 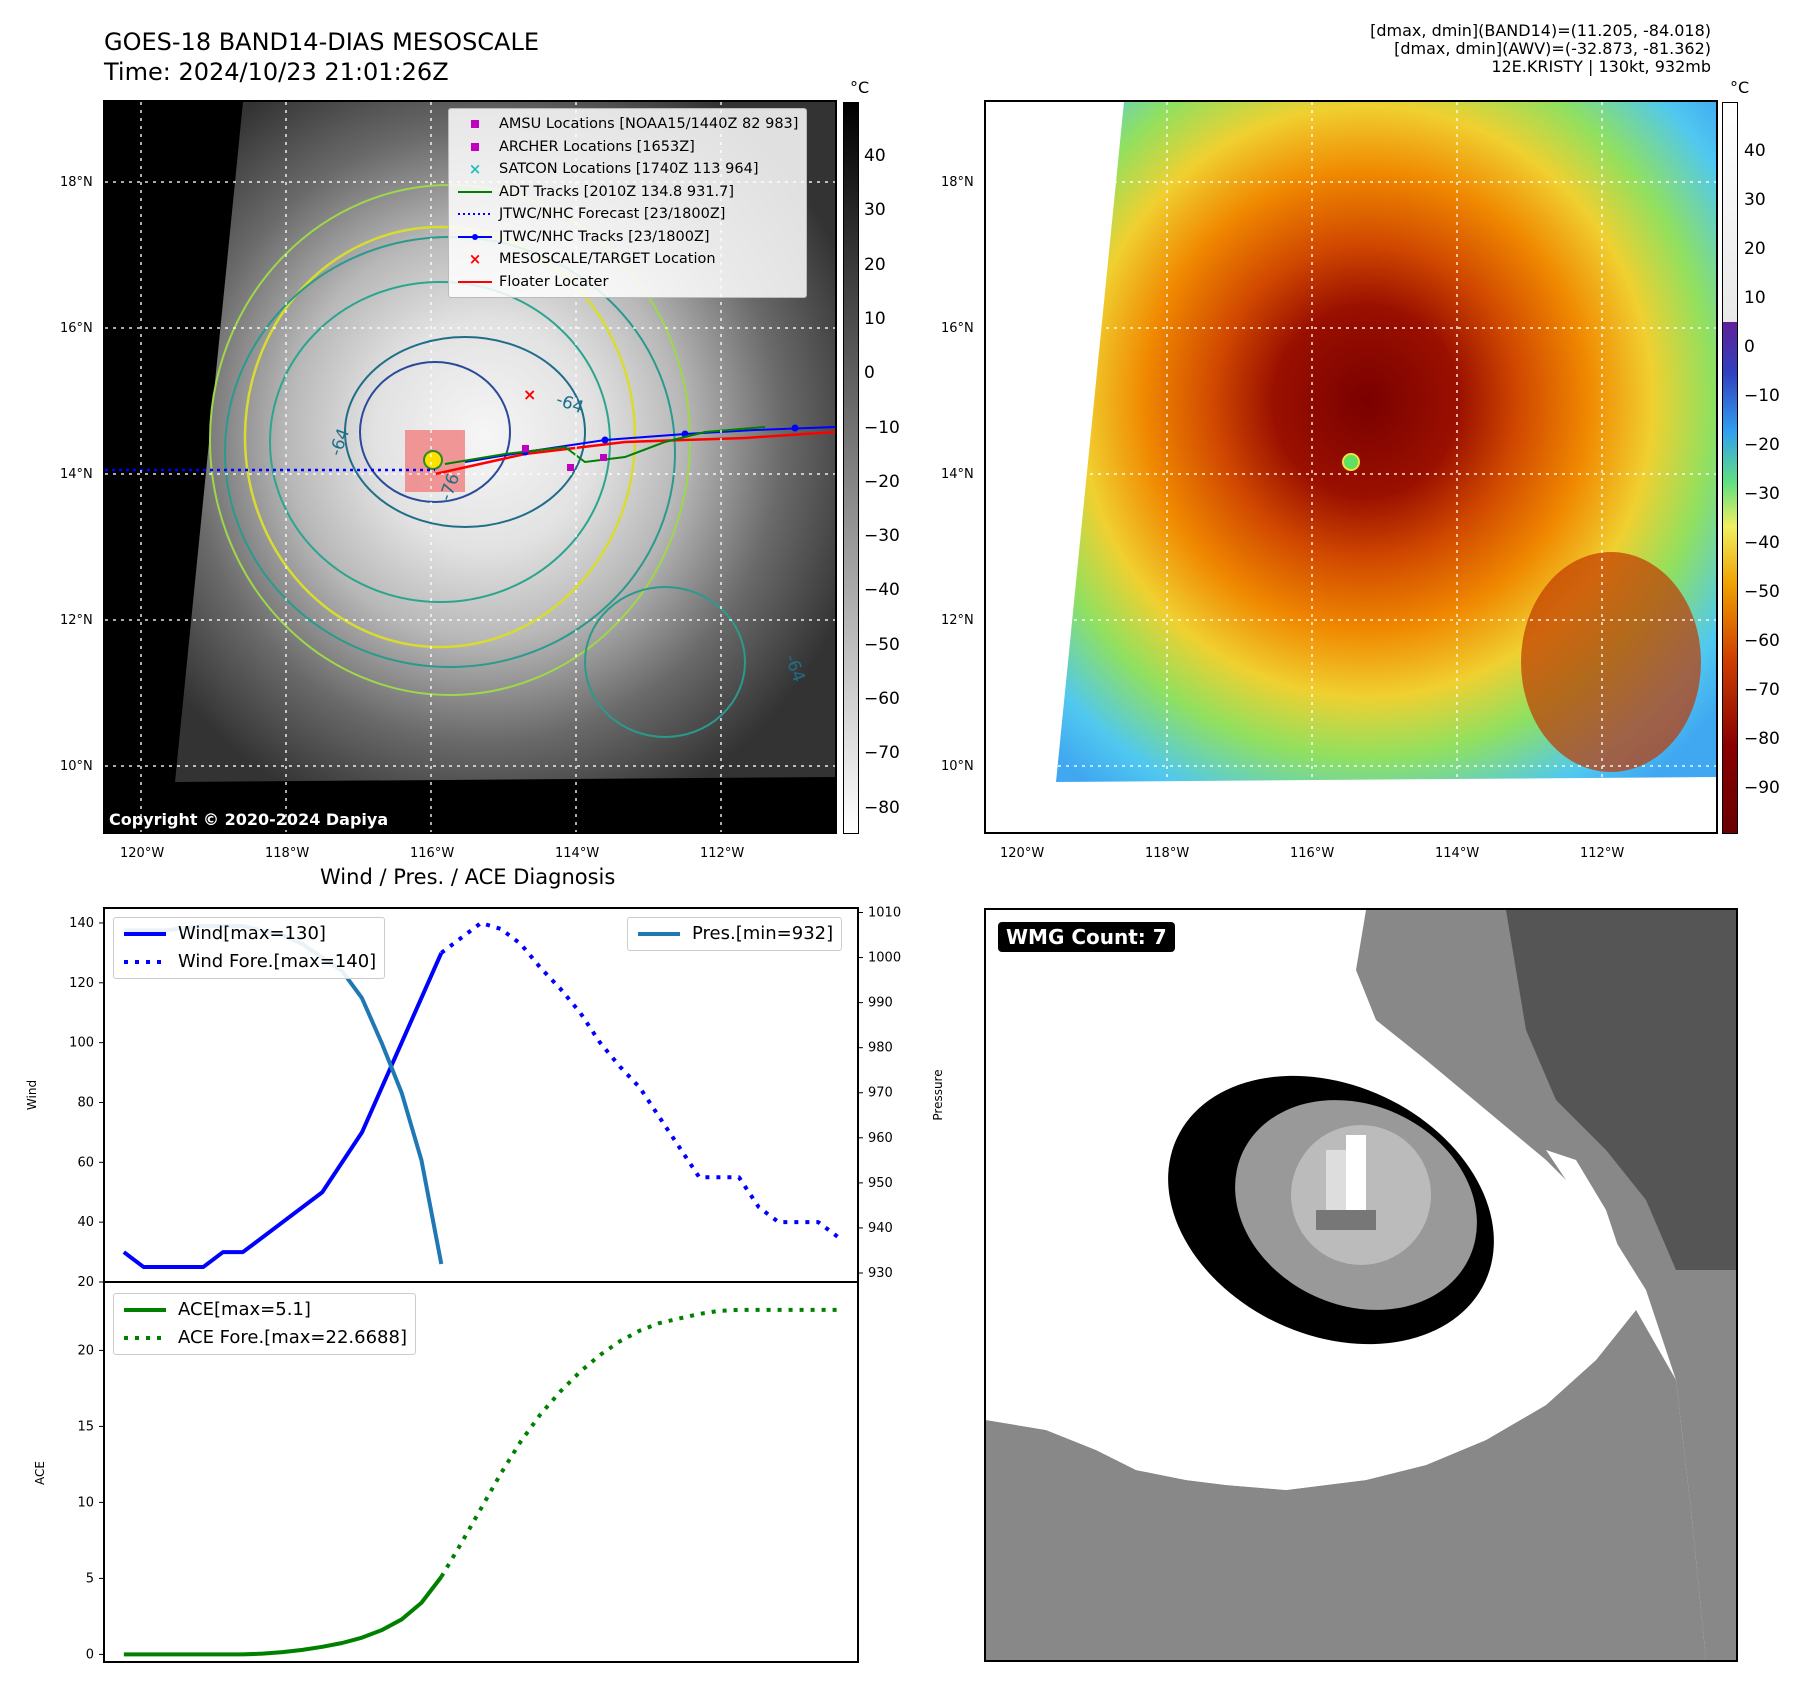 I want to click on wind-ytick-label: 20, so click(x=85, y=1282).